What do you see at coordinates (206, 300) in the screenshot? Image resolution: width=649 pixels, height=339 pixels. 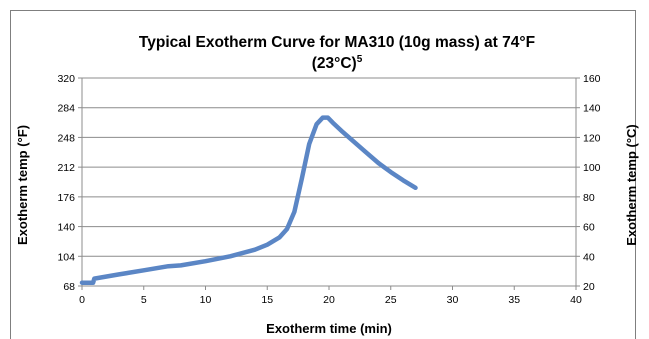 I see `x-tick-label: 10` at bounding box center [206, 300].